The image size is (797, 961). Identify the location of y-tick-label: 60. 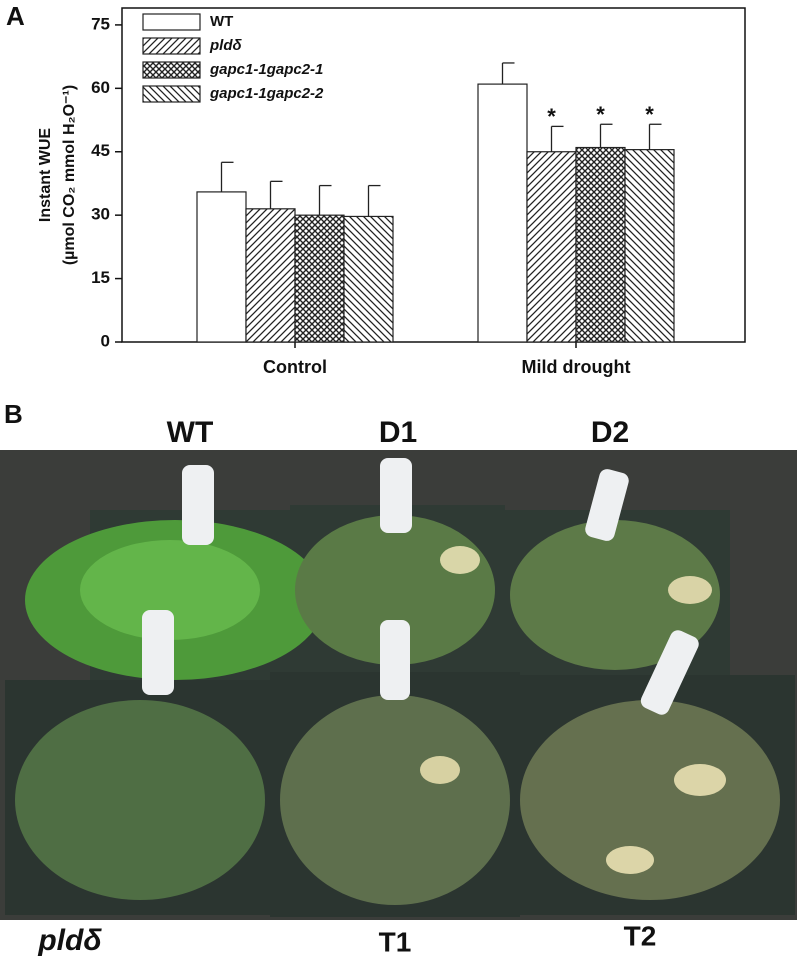
(100, 87).